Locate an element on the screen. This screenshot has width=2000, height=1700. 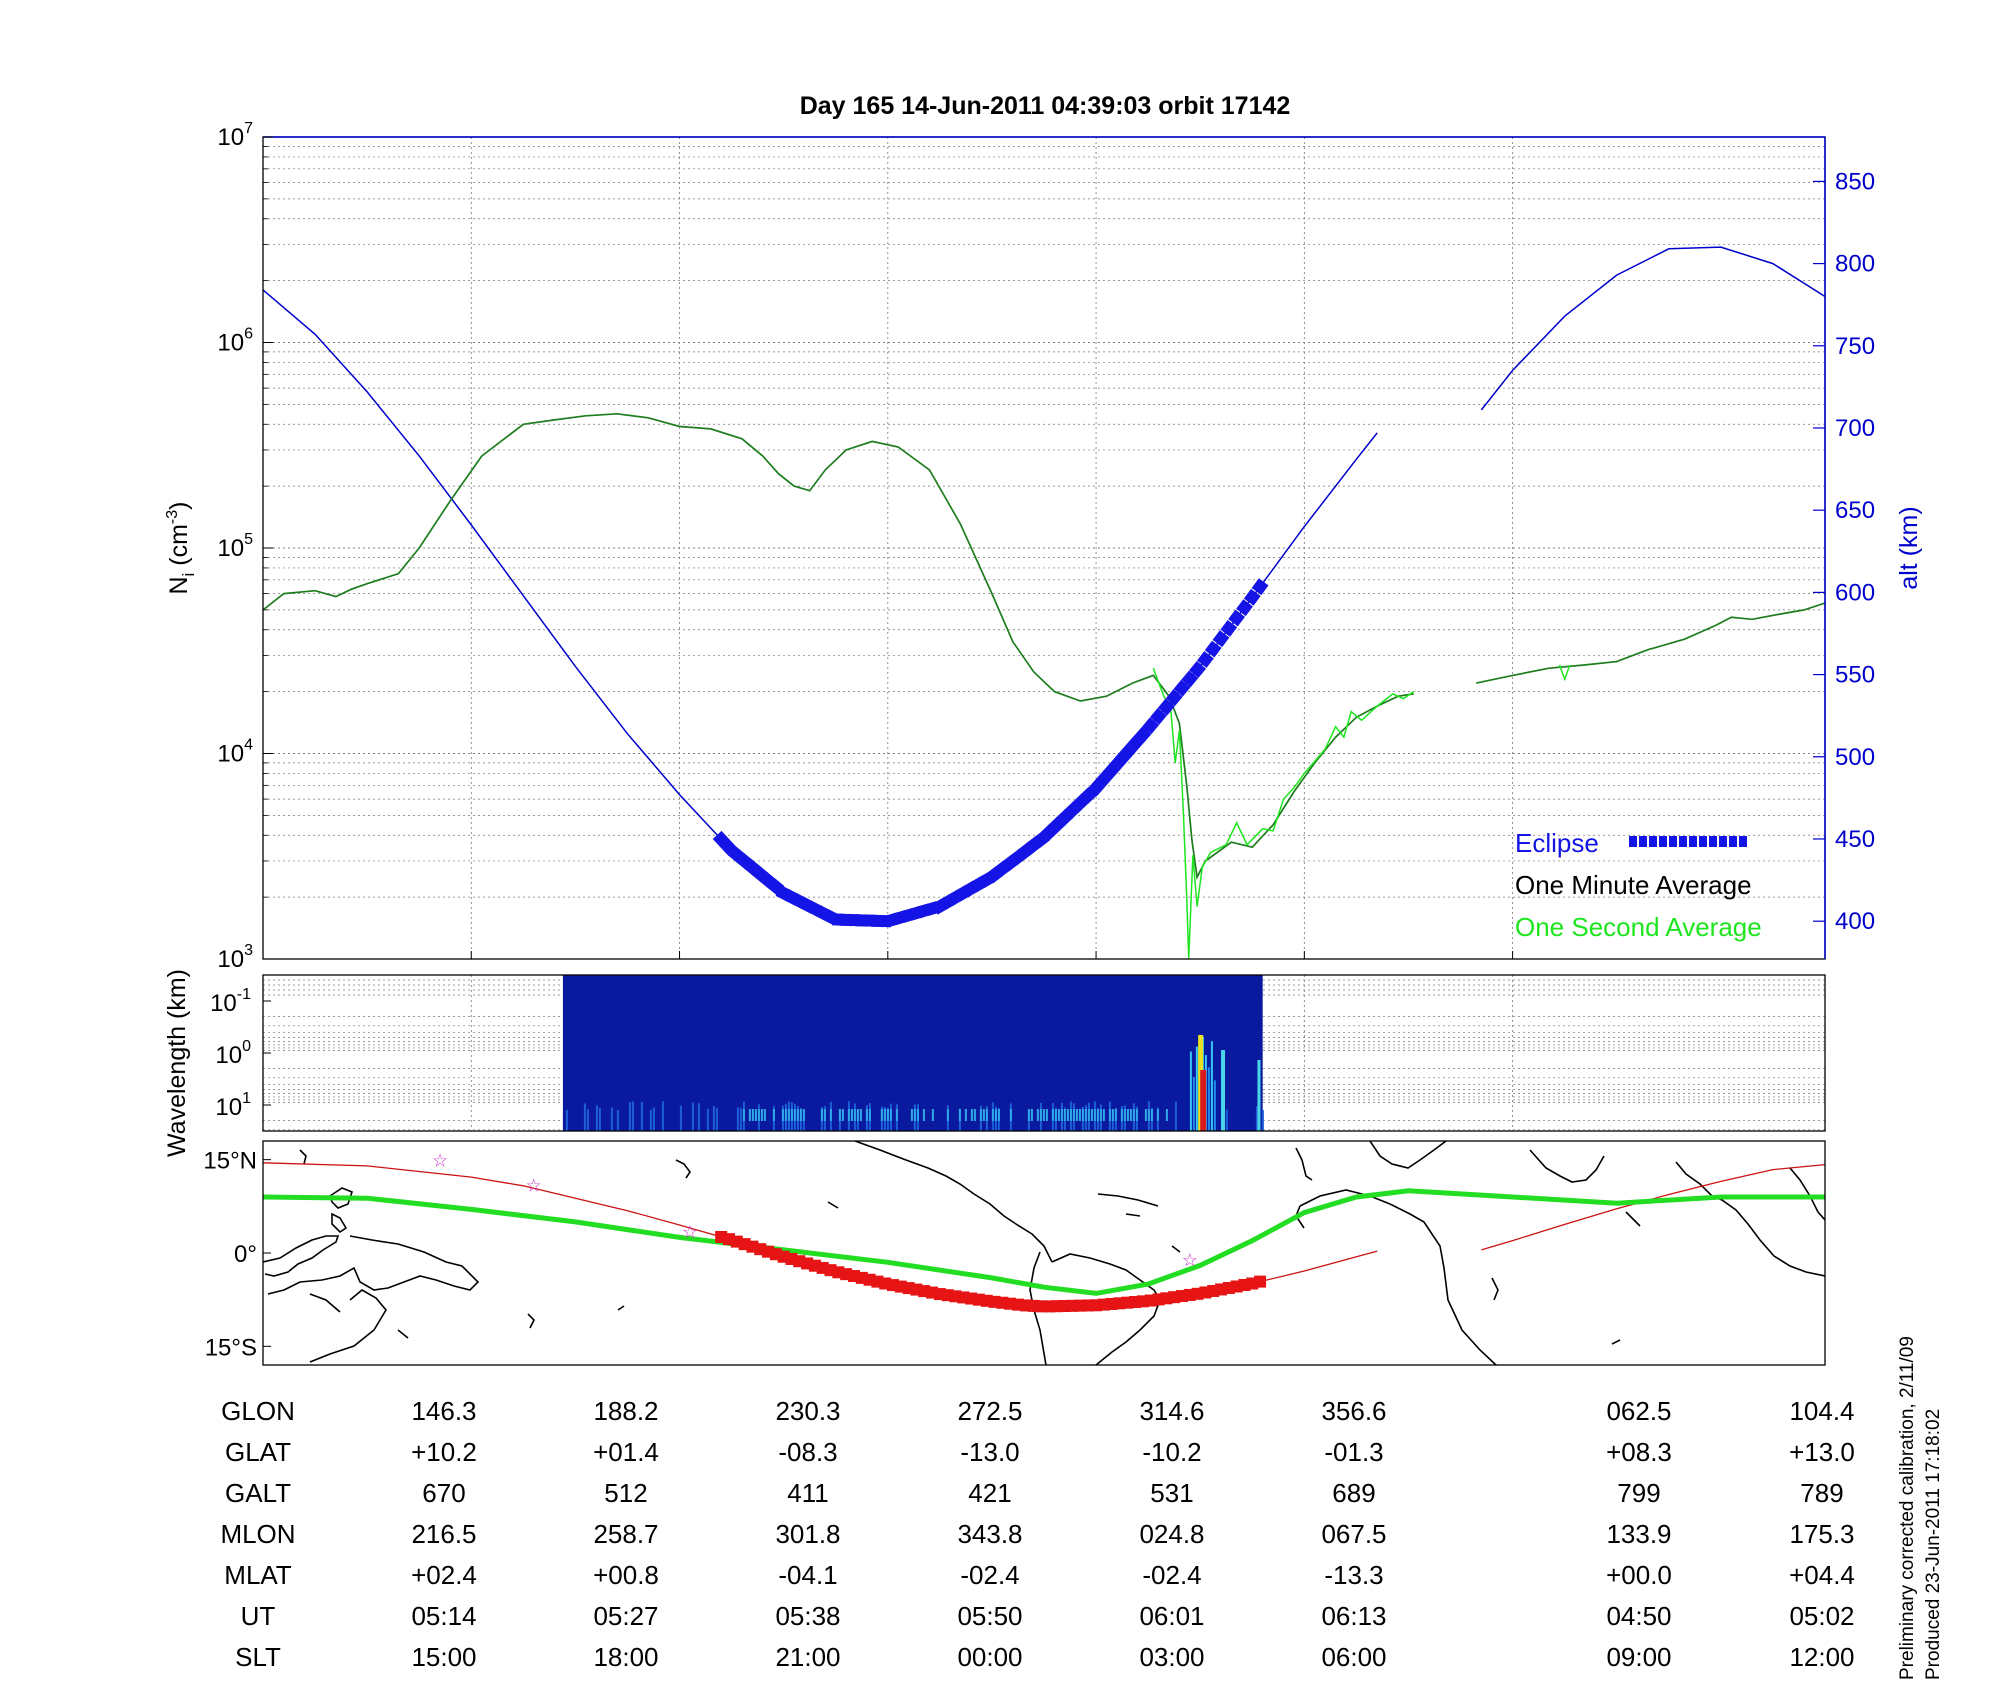
table-row-label: GLAT is located at coordinates (258, 1452).